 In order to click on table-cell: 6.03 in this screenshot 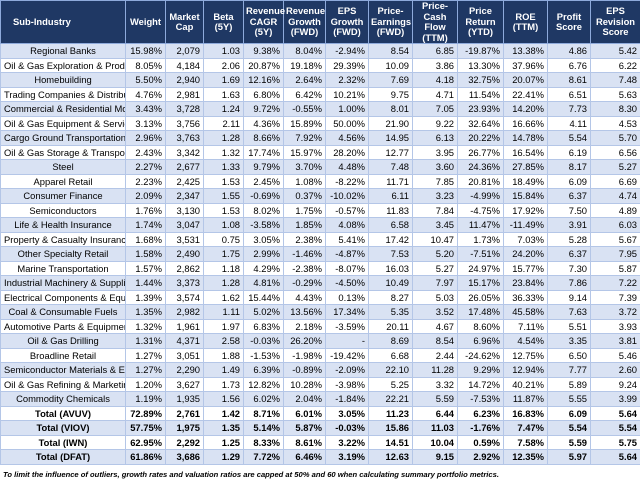, I will do `click(615, 225)`.